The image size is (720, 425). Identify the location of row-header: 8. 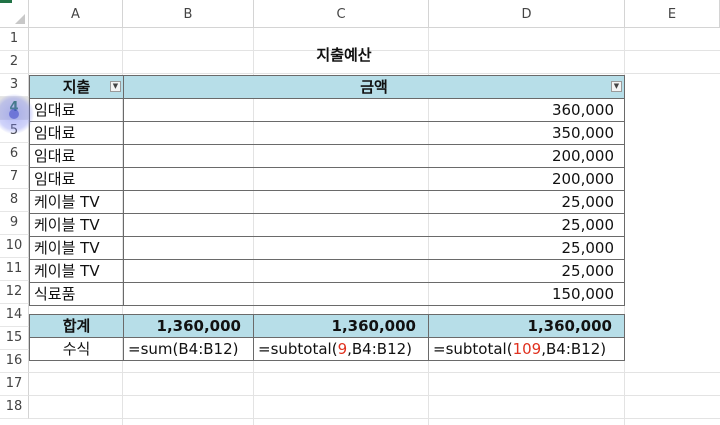
(14, 200).